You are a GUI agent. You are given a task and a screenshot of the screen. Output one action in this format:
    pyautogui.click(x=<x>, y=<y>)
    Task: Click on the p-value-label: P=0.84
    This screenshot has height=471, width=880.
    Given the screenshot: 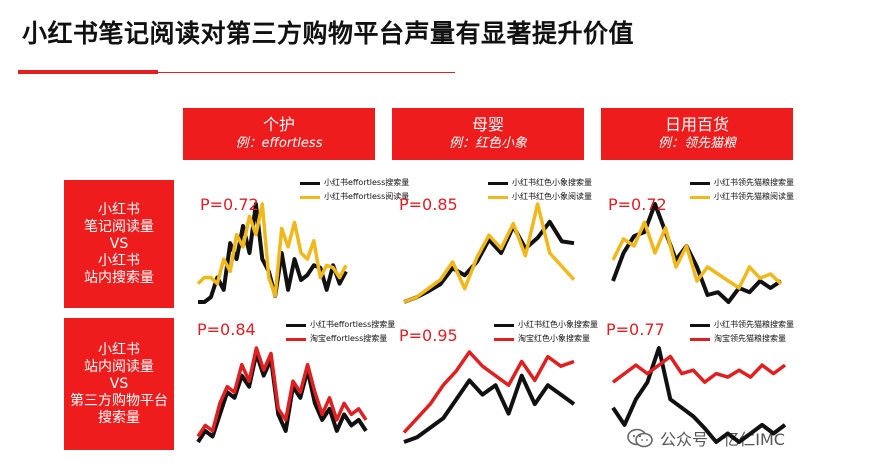 What is the action you would take?
    pyautogui.click(x=226, y=329)
    